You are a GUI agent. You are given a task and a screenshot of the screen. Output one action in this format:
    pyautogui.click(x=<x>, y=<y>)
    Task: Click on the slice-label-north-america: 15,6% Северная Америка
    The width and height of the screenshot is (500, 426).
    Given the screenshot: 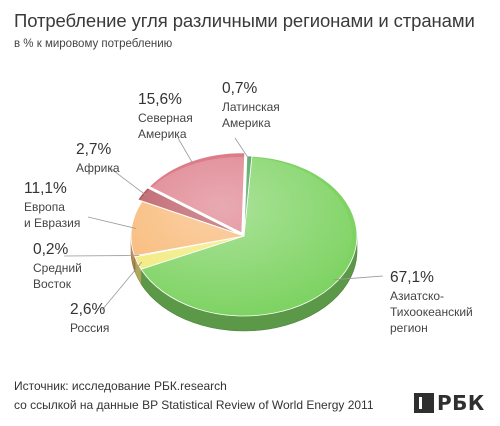 What is the action you would take?
    pyautogui.click(x=165, y=116)
    